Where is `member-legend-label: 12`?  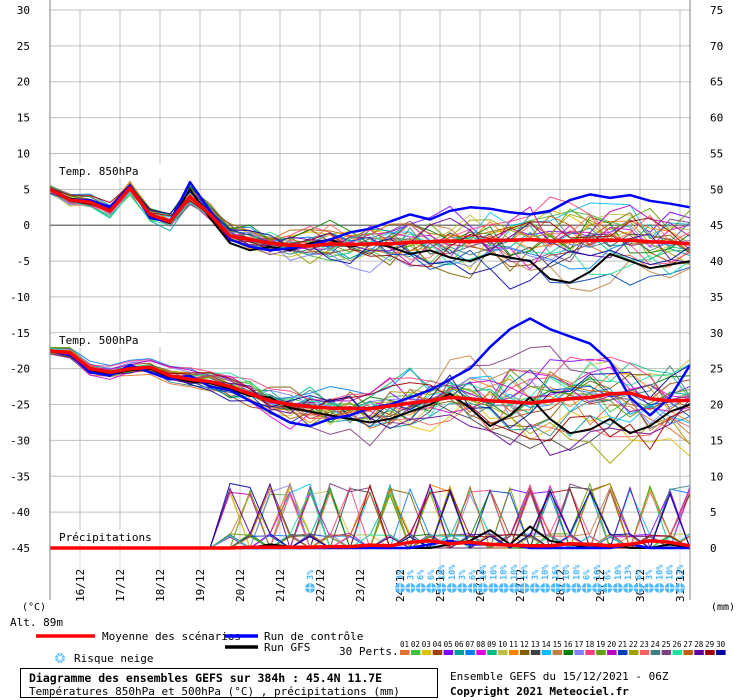 member-legend-label: 12 is located at coordinates (524, 644).